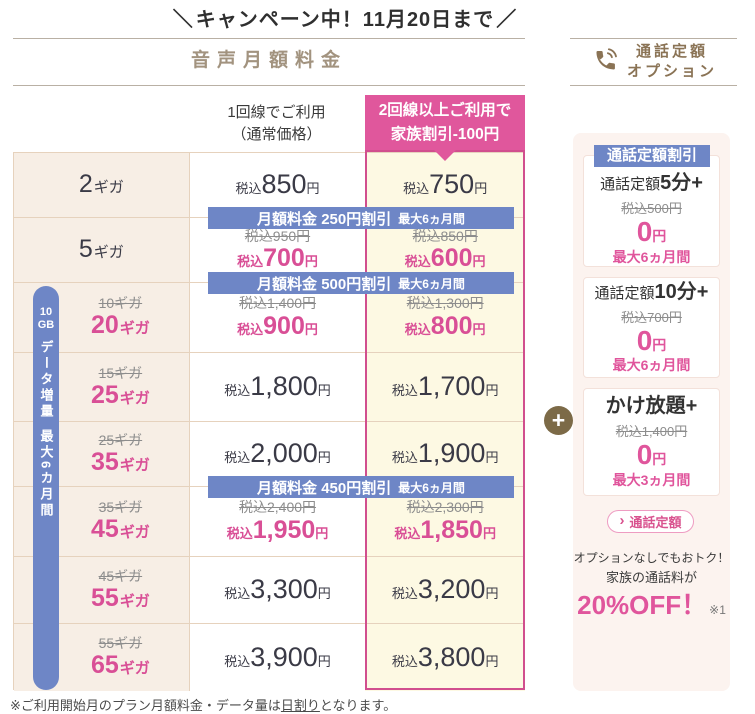  What do you see at coordinates (361, 487) in the screenshot?
I see `discount-banner-450: 月額料金 450円割引 最大6ヵ月間` at bounding box center [361, 487].